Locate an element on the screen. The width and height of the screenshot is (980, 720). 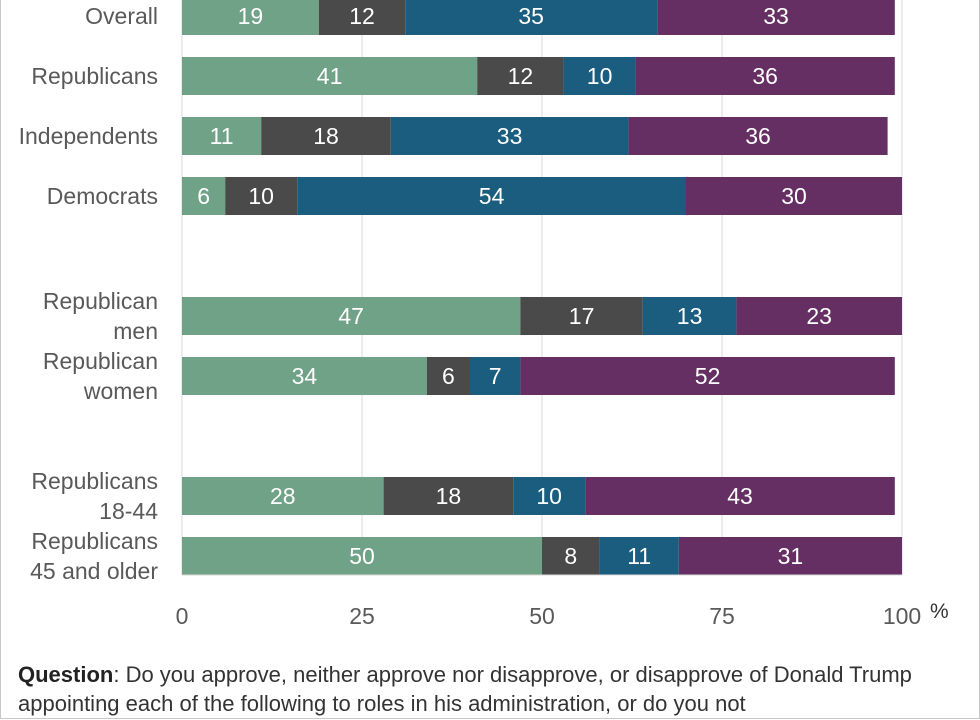
x-tick-label-1: 25 is located at coordinates (362, 616).